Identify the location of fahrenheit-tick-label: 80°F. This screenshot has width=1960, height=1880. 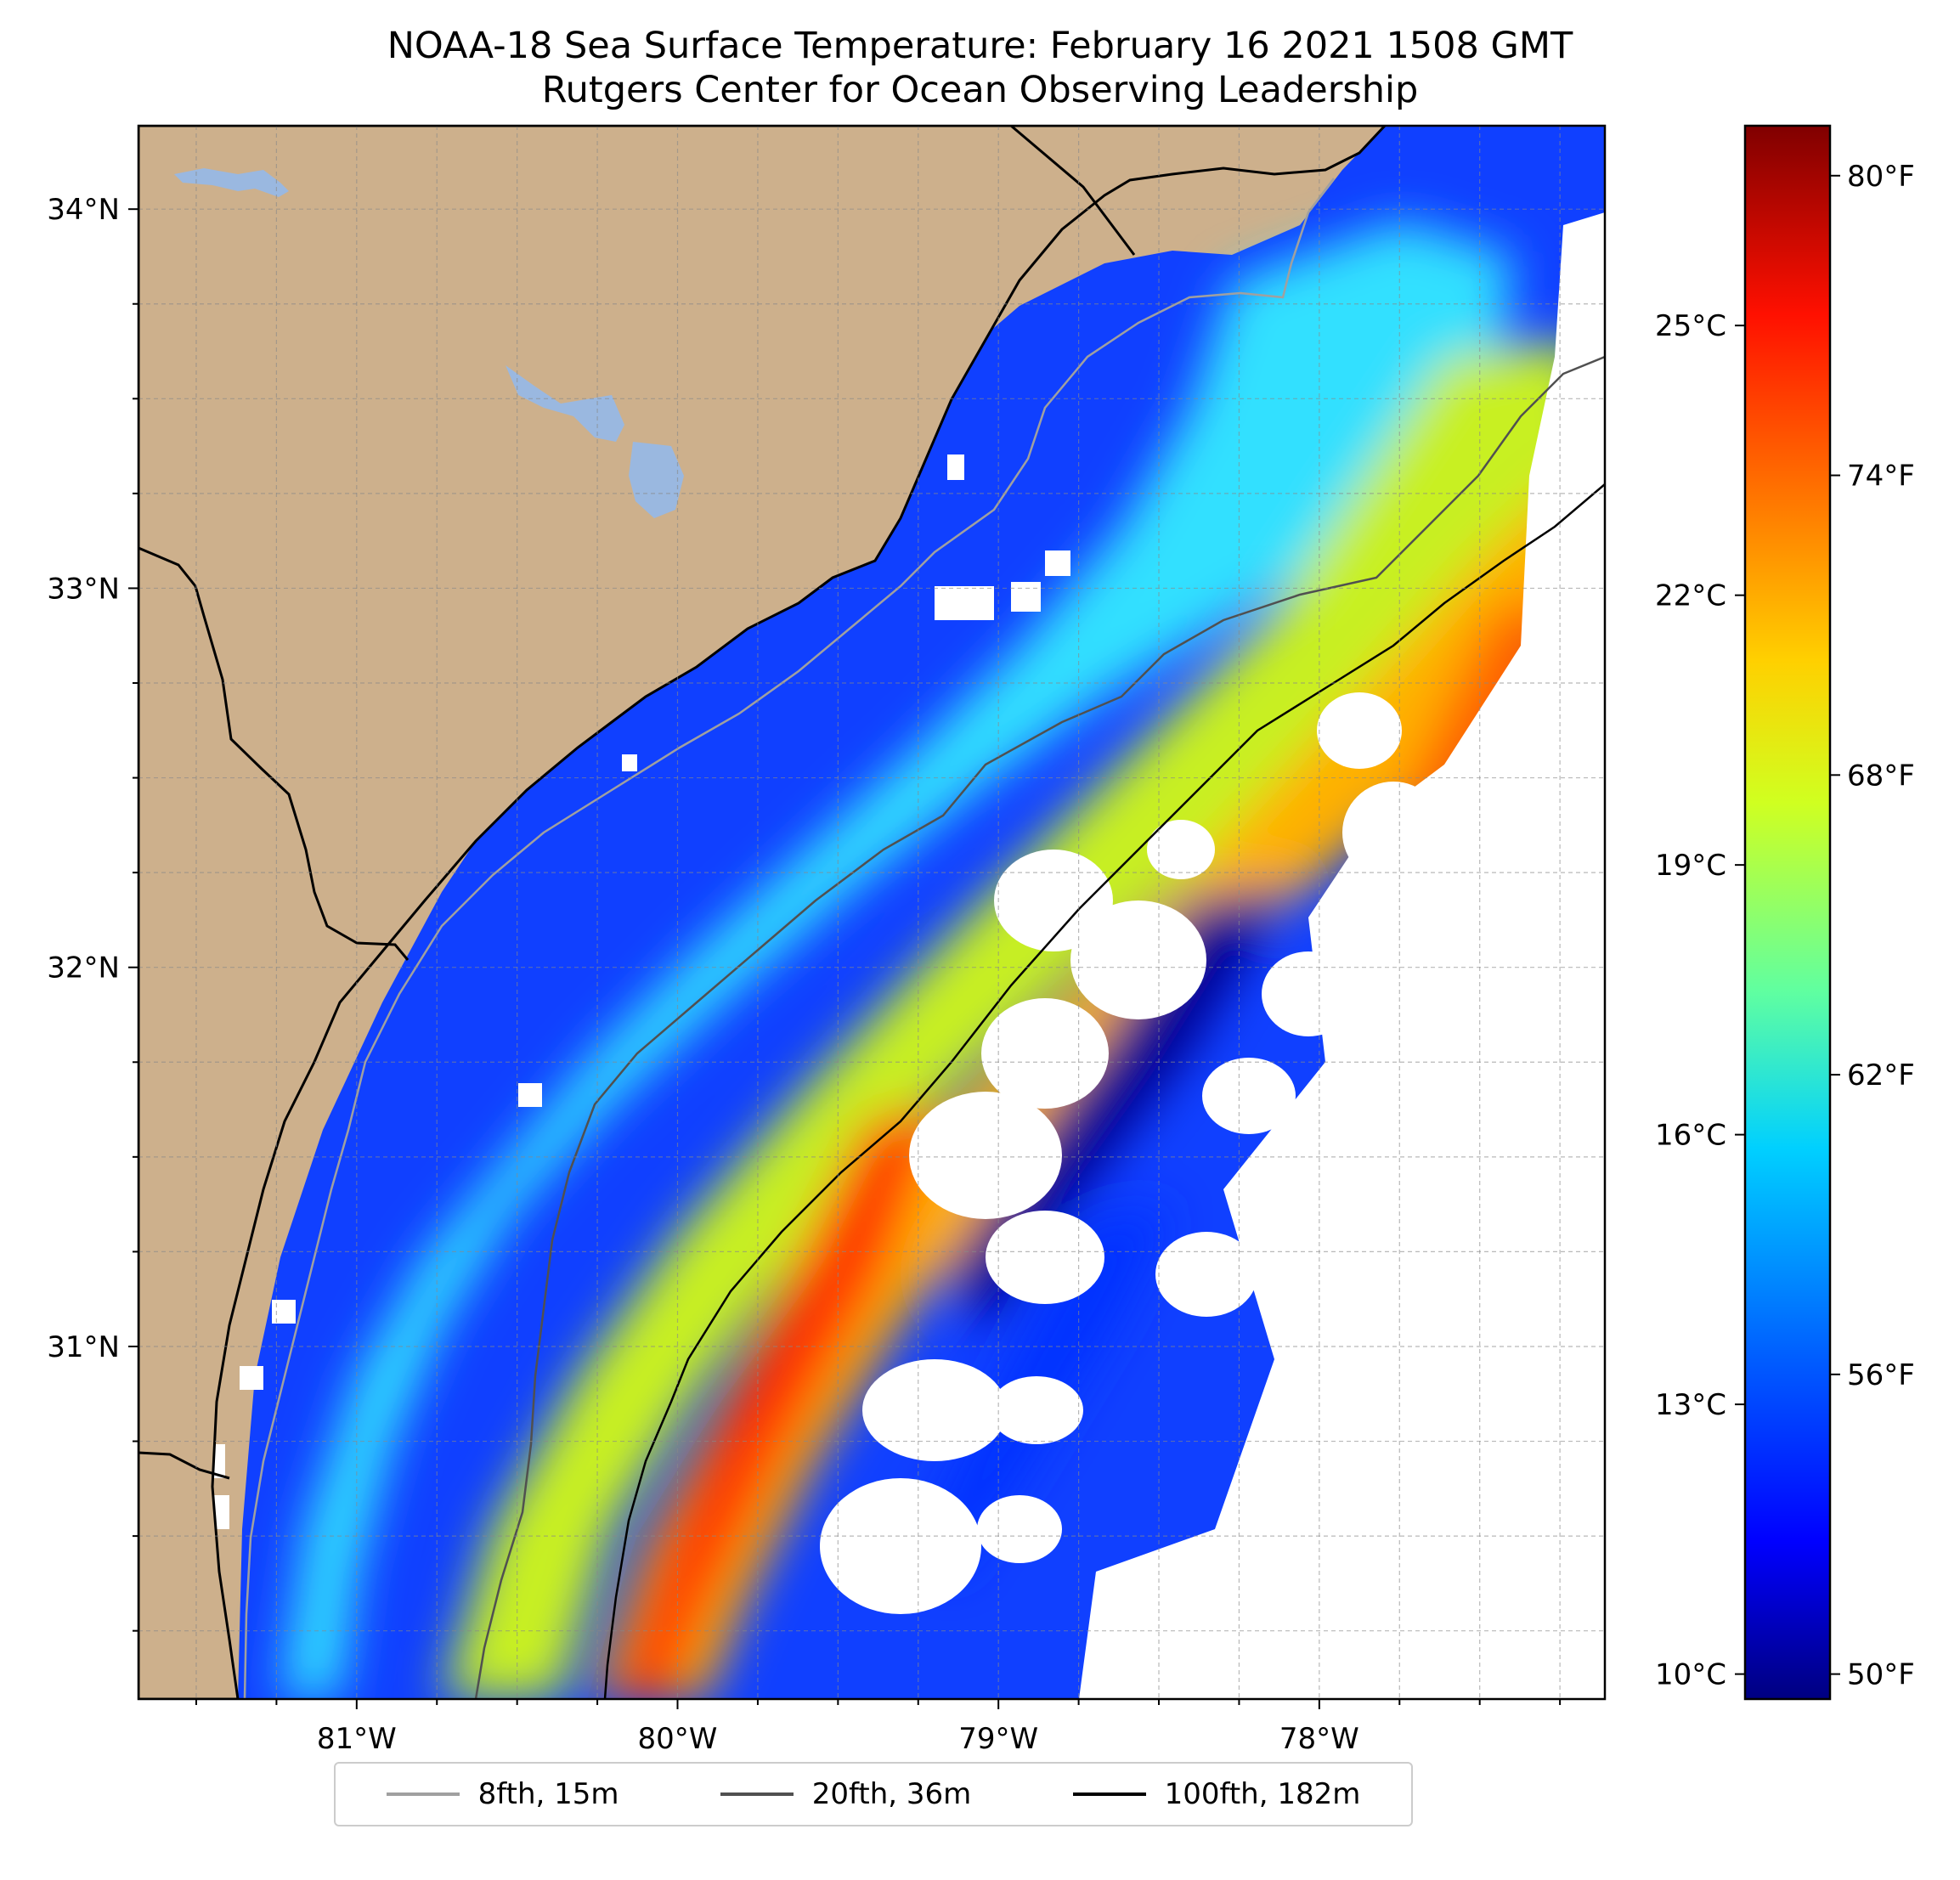
(1881, 177).